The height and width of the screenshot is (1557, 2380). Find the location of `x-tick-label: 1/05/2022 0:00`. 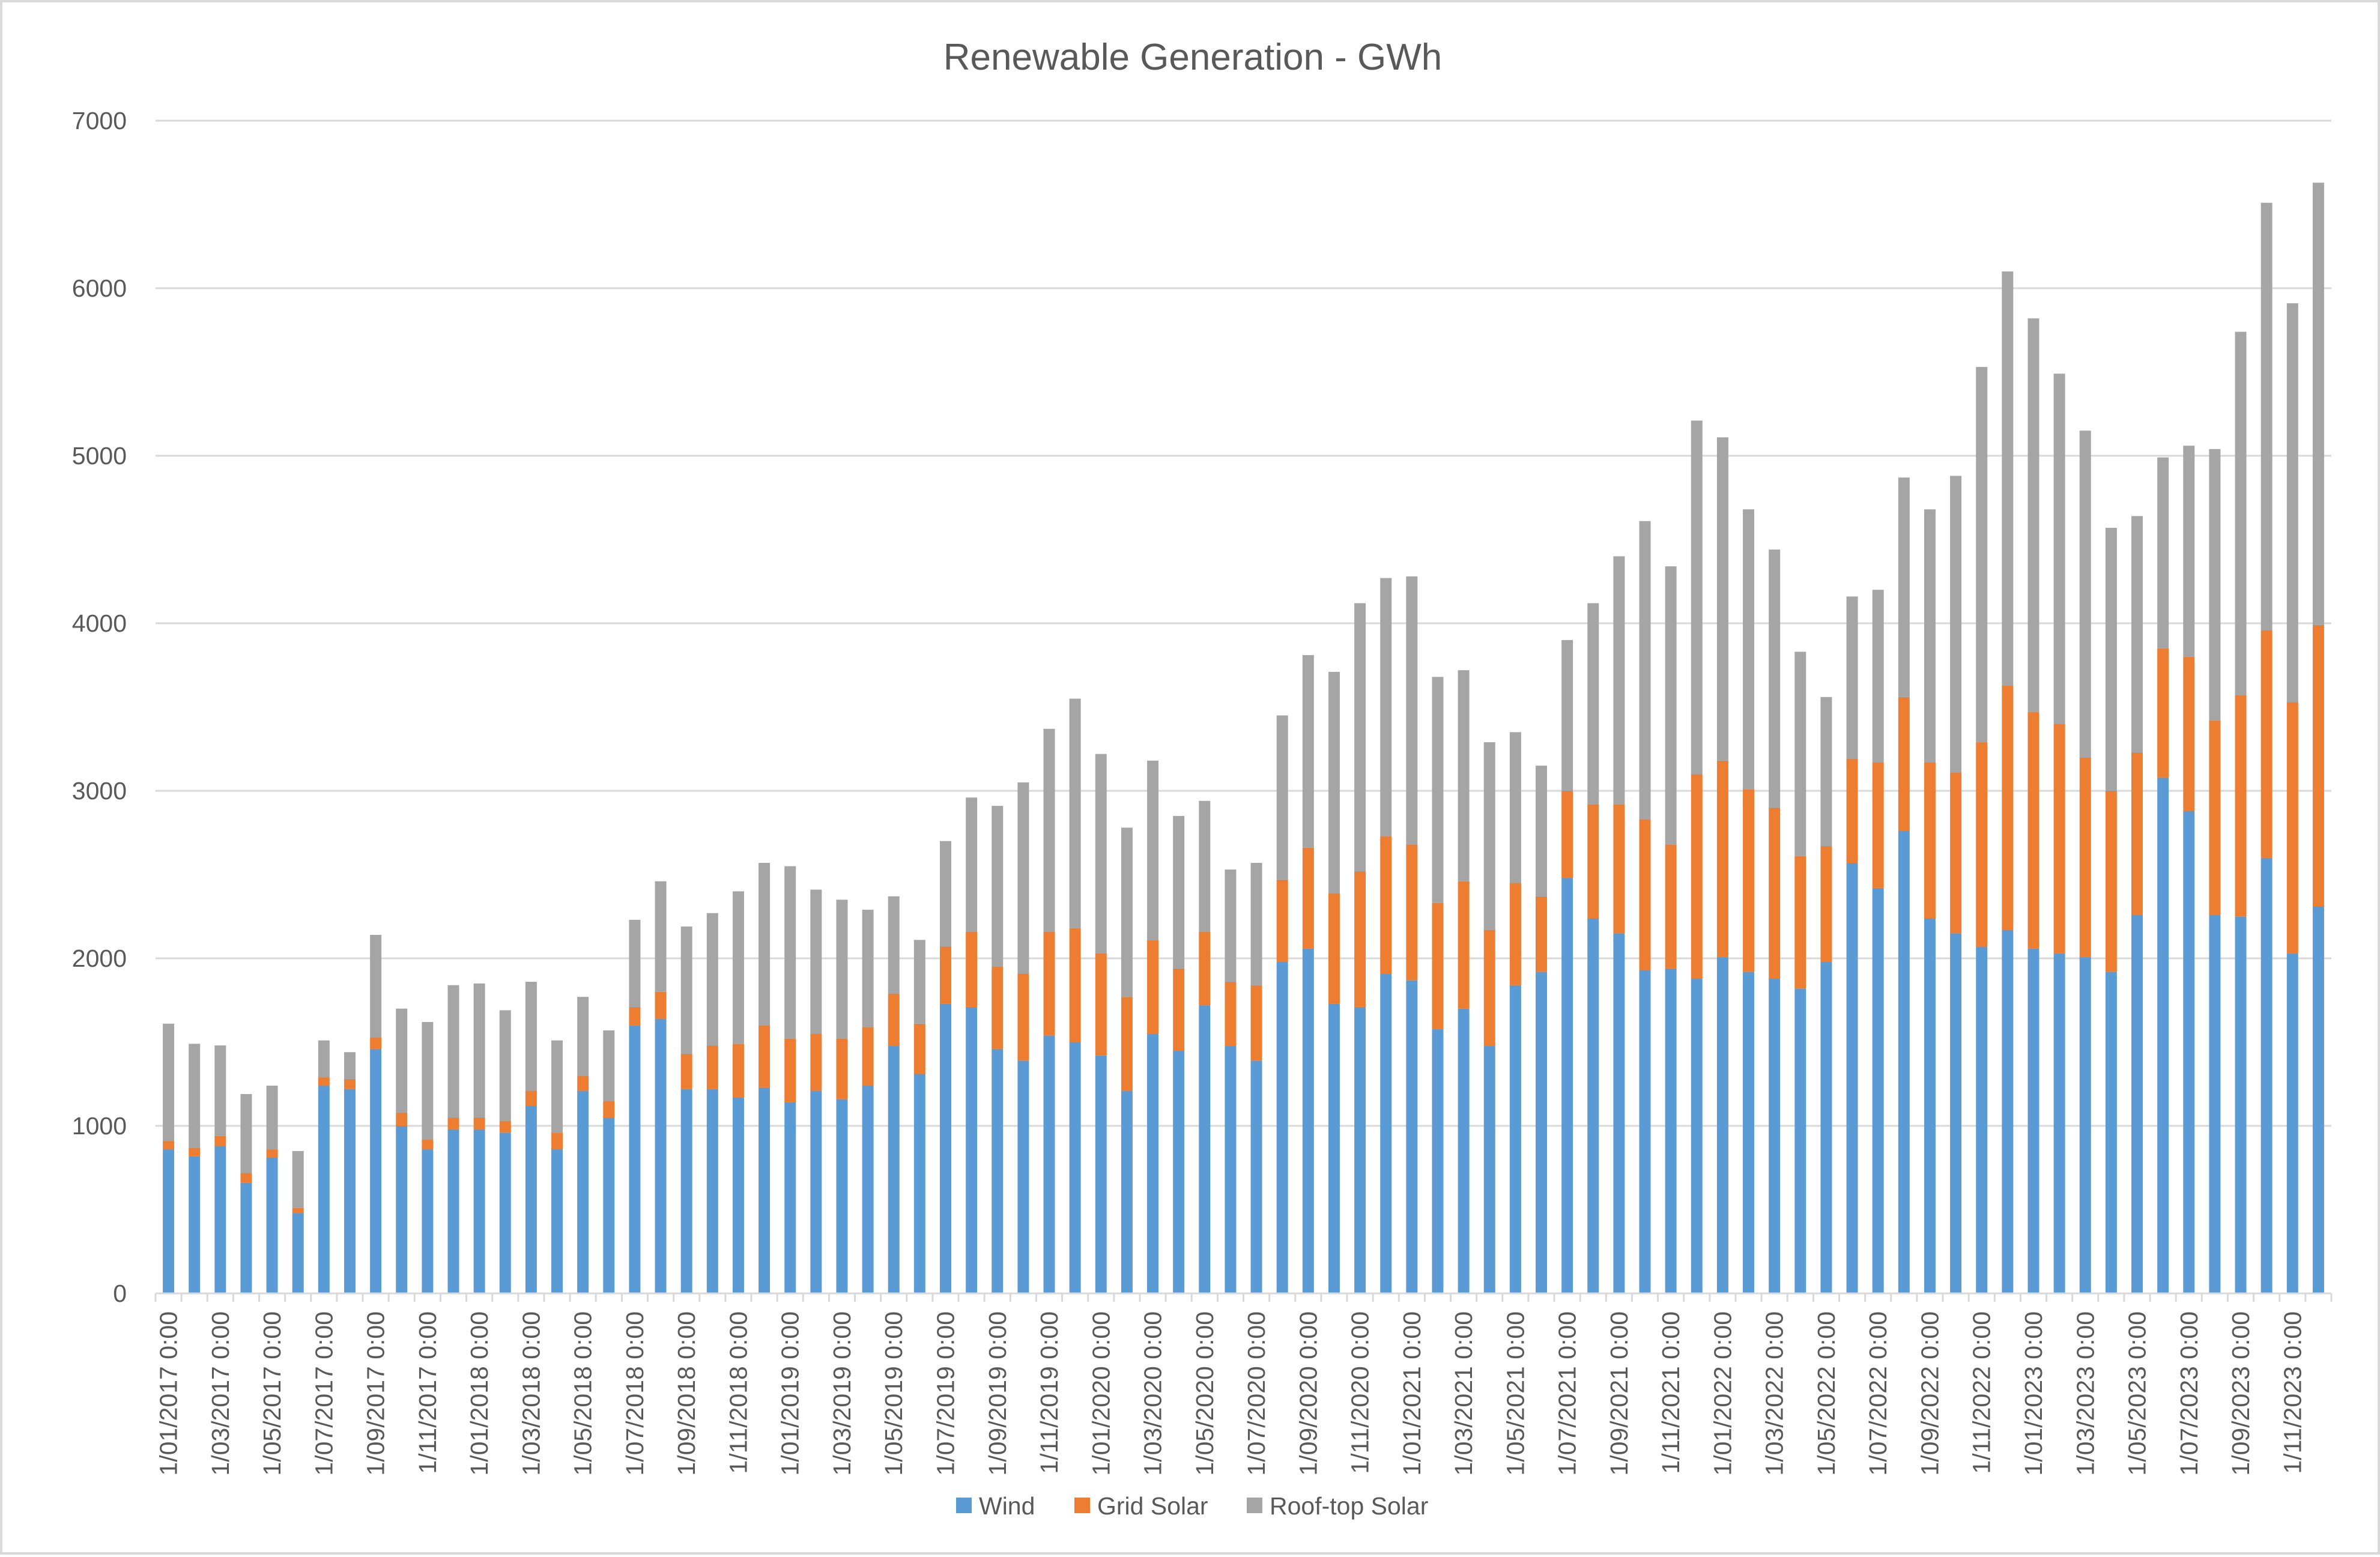

x-tick-label: 1/05/2022 0:00 is located at coordinates (1826, 1393).